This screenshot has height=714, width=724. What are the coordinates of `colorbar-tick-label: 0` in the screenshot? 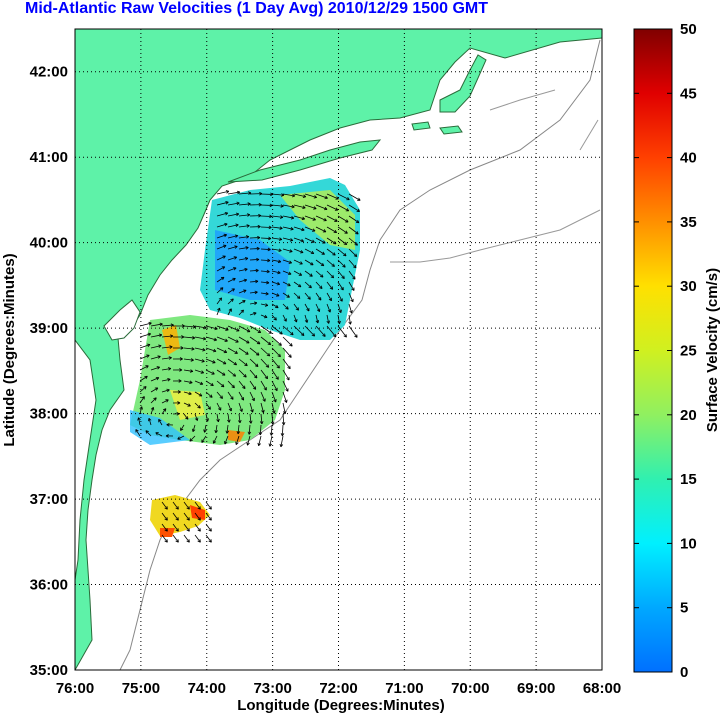 It's located at (684, 672).